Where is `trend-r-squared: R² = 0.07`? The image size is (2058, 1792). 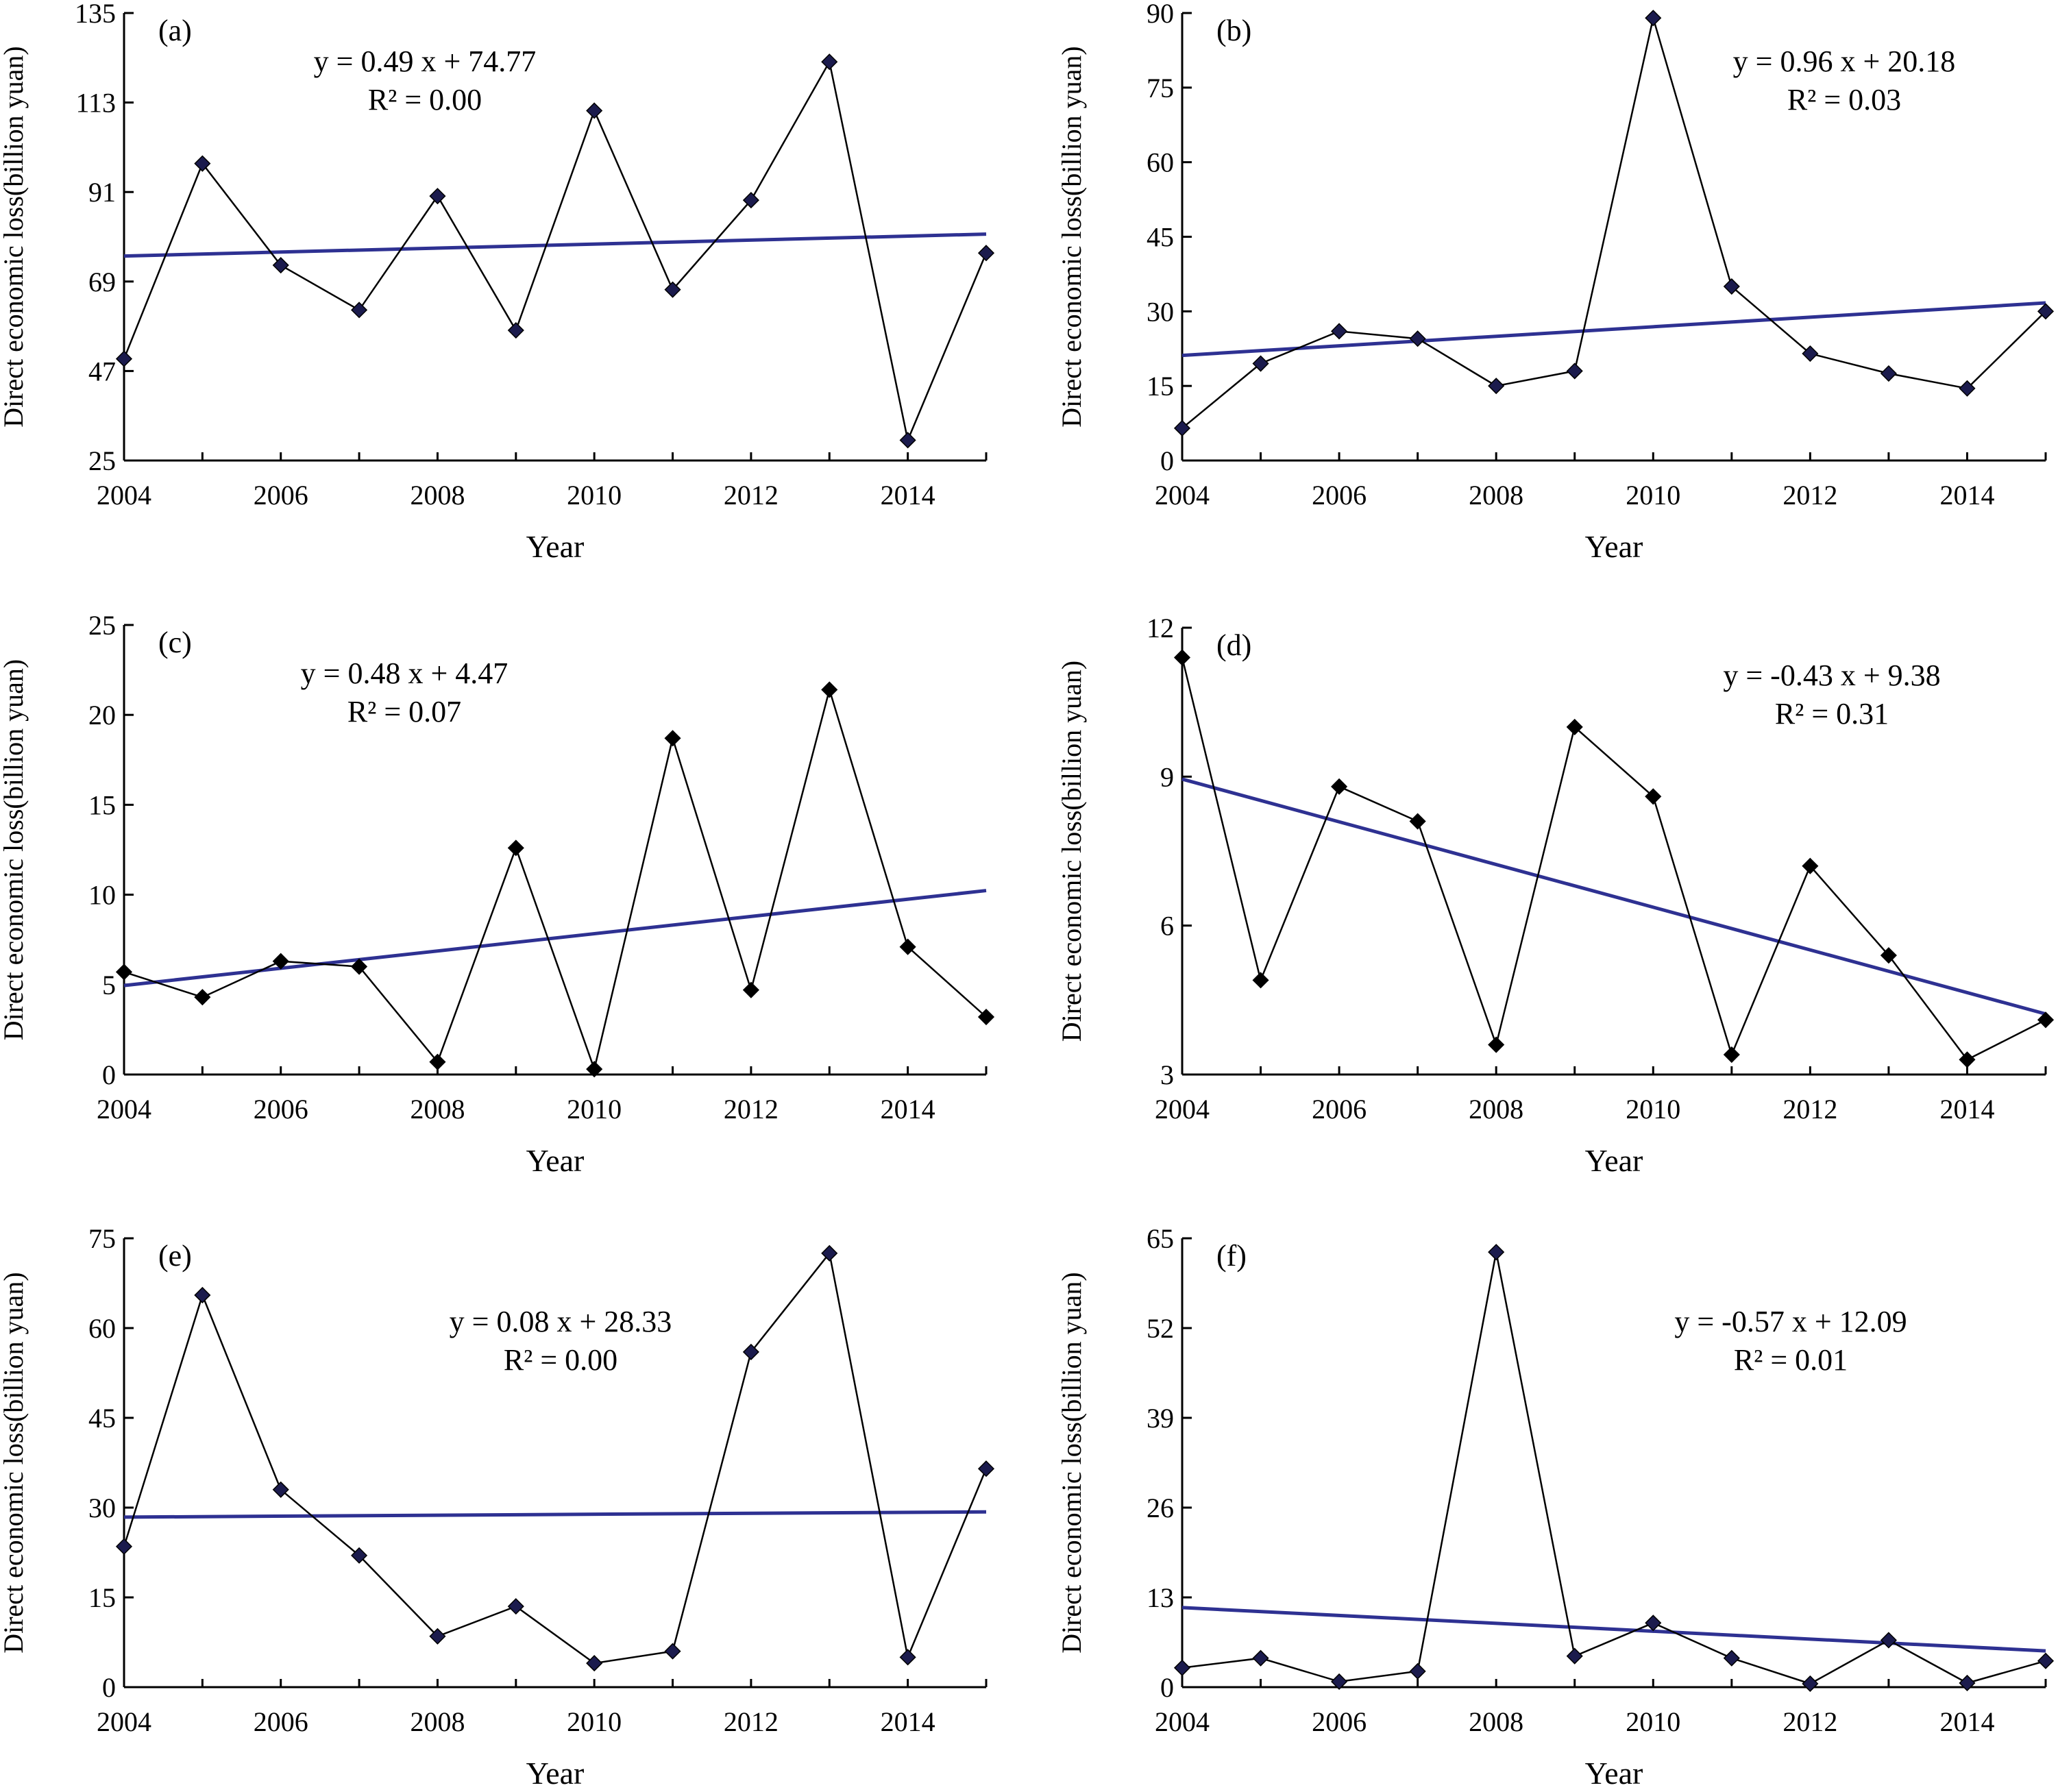
trend-r-squared: R² = 0.07 is located at coordinates (404, 711).